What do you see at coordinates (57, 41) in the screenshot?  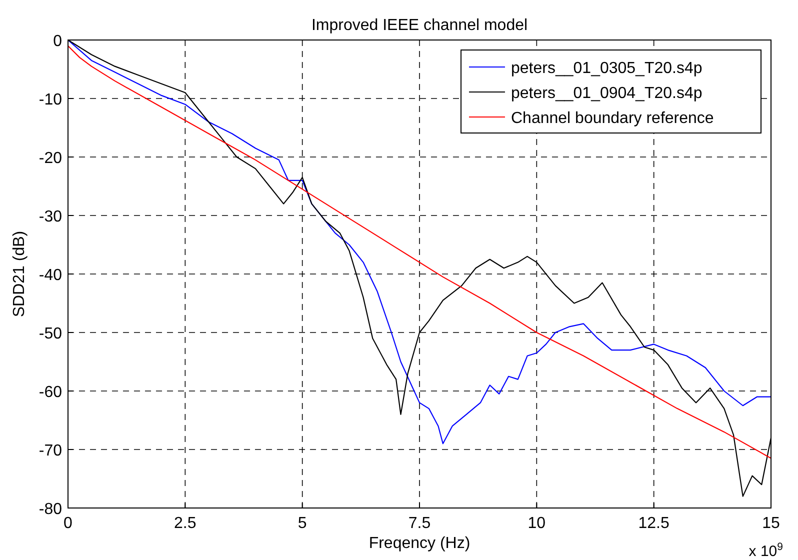 I see `y-tick-label: 0` at bounding box center [57, 41].